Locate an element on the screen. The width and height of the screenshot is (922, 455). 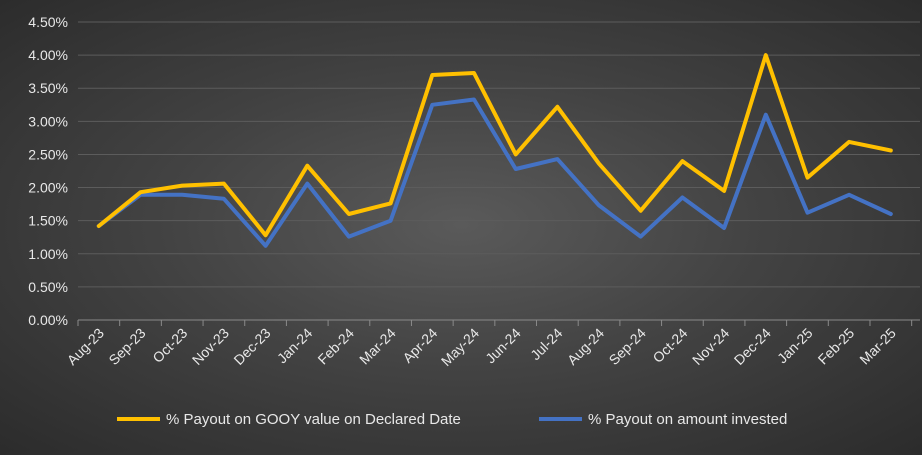
x-tick-label: Sep-24 is located at coordinates (627, 346).